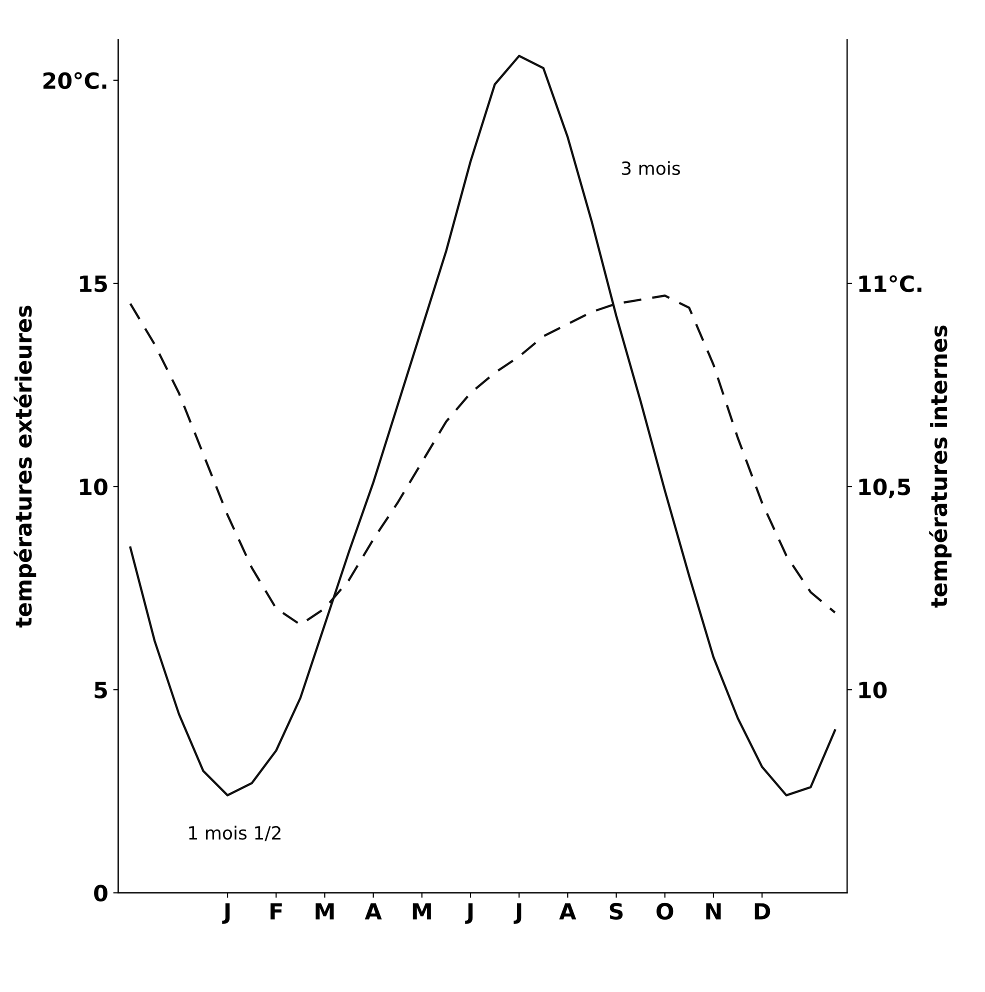  I want to click on y2-axis-title: températures internes, so click(940, 467).